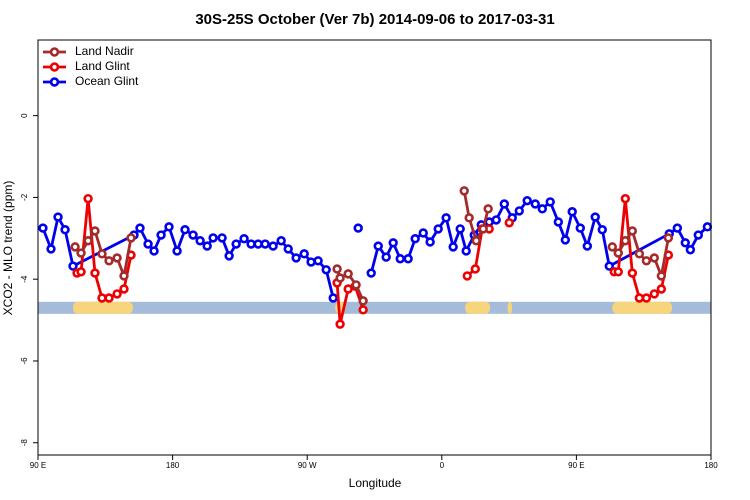 This screenshot has height=500, width=750. I want to click on y-tick-label: -2, so click(24, 197).